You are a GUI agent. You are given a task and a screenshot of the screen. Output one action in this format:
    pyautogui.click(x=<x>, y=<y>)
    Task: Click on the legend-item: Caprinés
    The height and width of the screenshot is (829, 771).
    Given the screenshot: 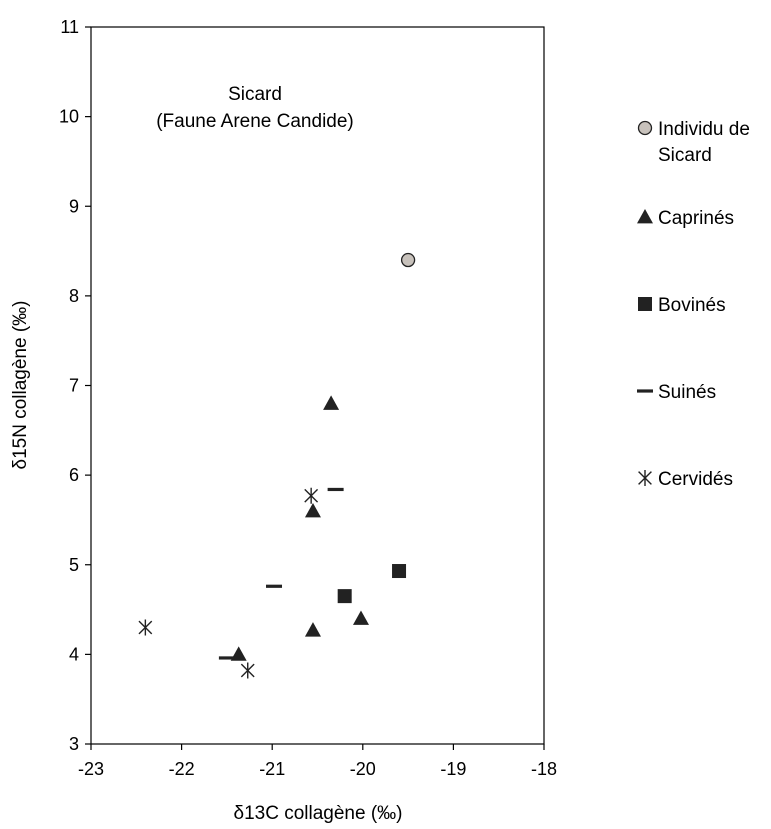 What is the action you would take?
    pyautogui.click(x=685, y=218)
    